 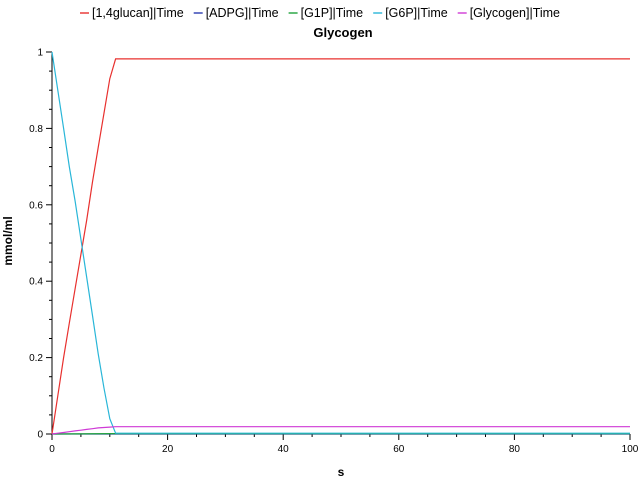 What do you see at coordinates (40, 435) in the screenshot?
I see `y-tick-label: 0` at bounding box center [40, 435].